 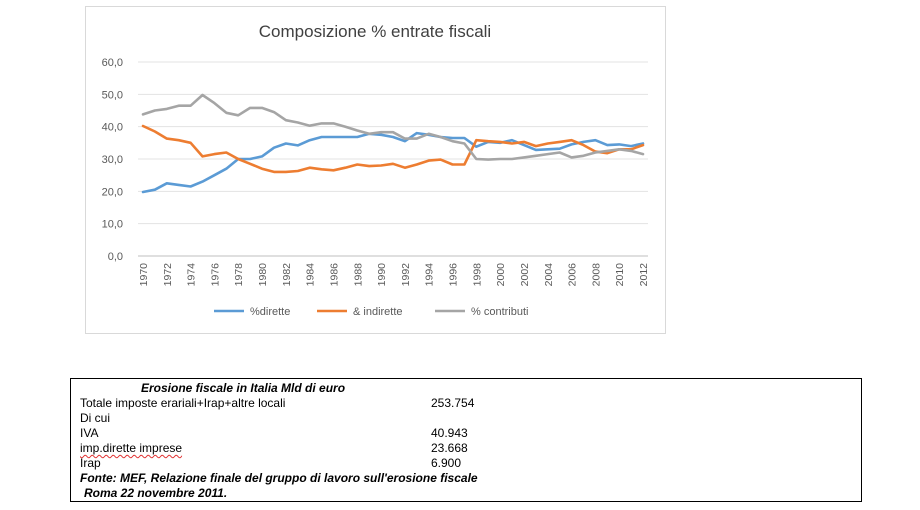 I want to click on y-axis-ticks: 0,0 10,0 20,0 30,0 40,0 50,0 60,0, so click(x=112, y=160).